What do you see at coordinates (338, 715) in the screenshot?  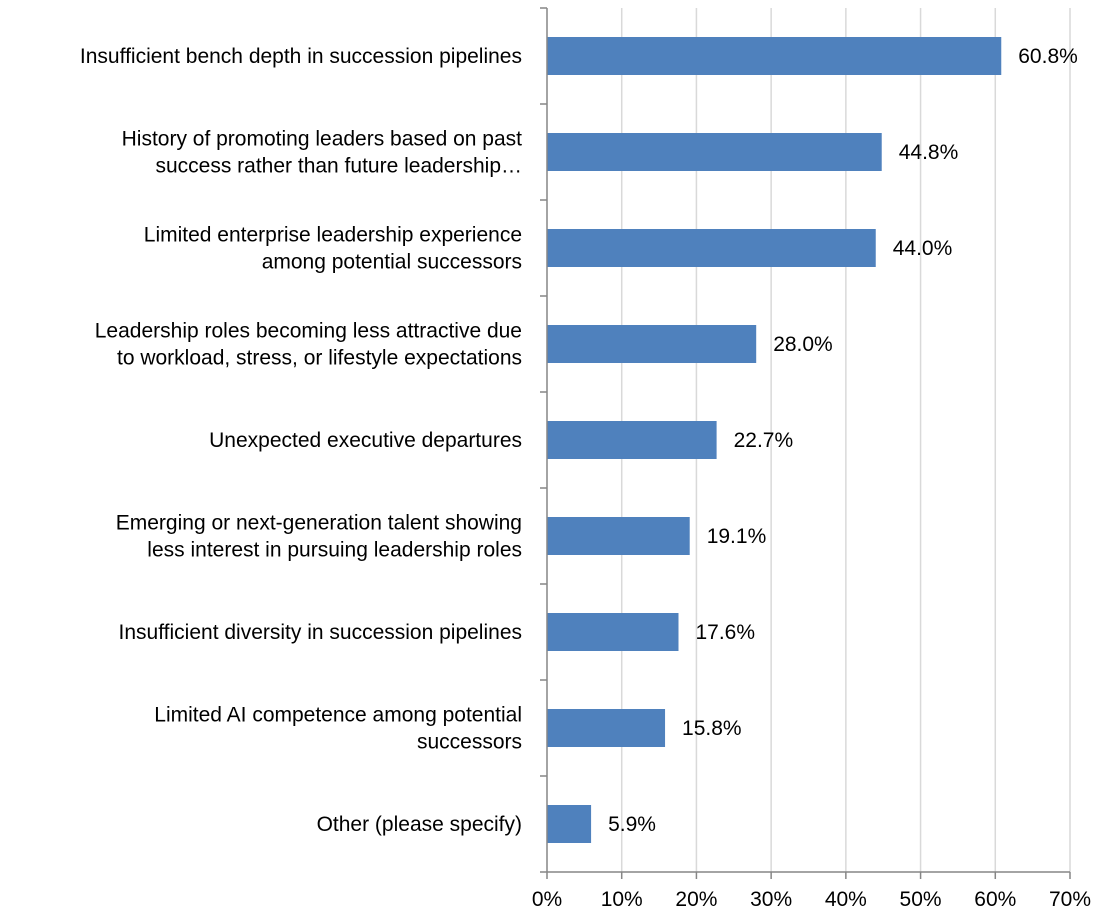 I see `category-label-line: Limited AI competence among potential` at bounding box center [338, 715].